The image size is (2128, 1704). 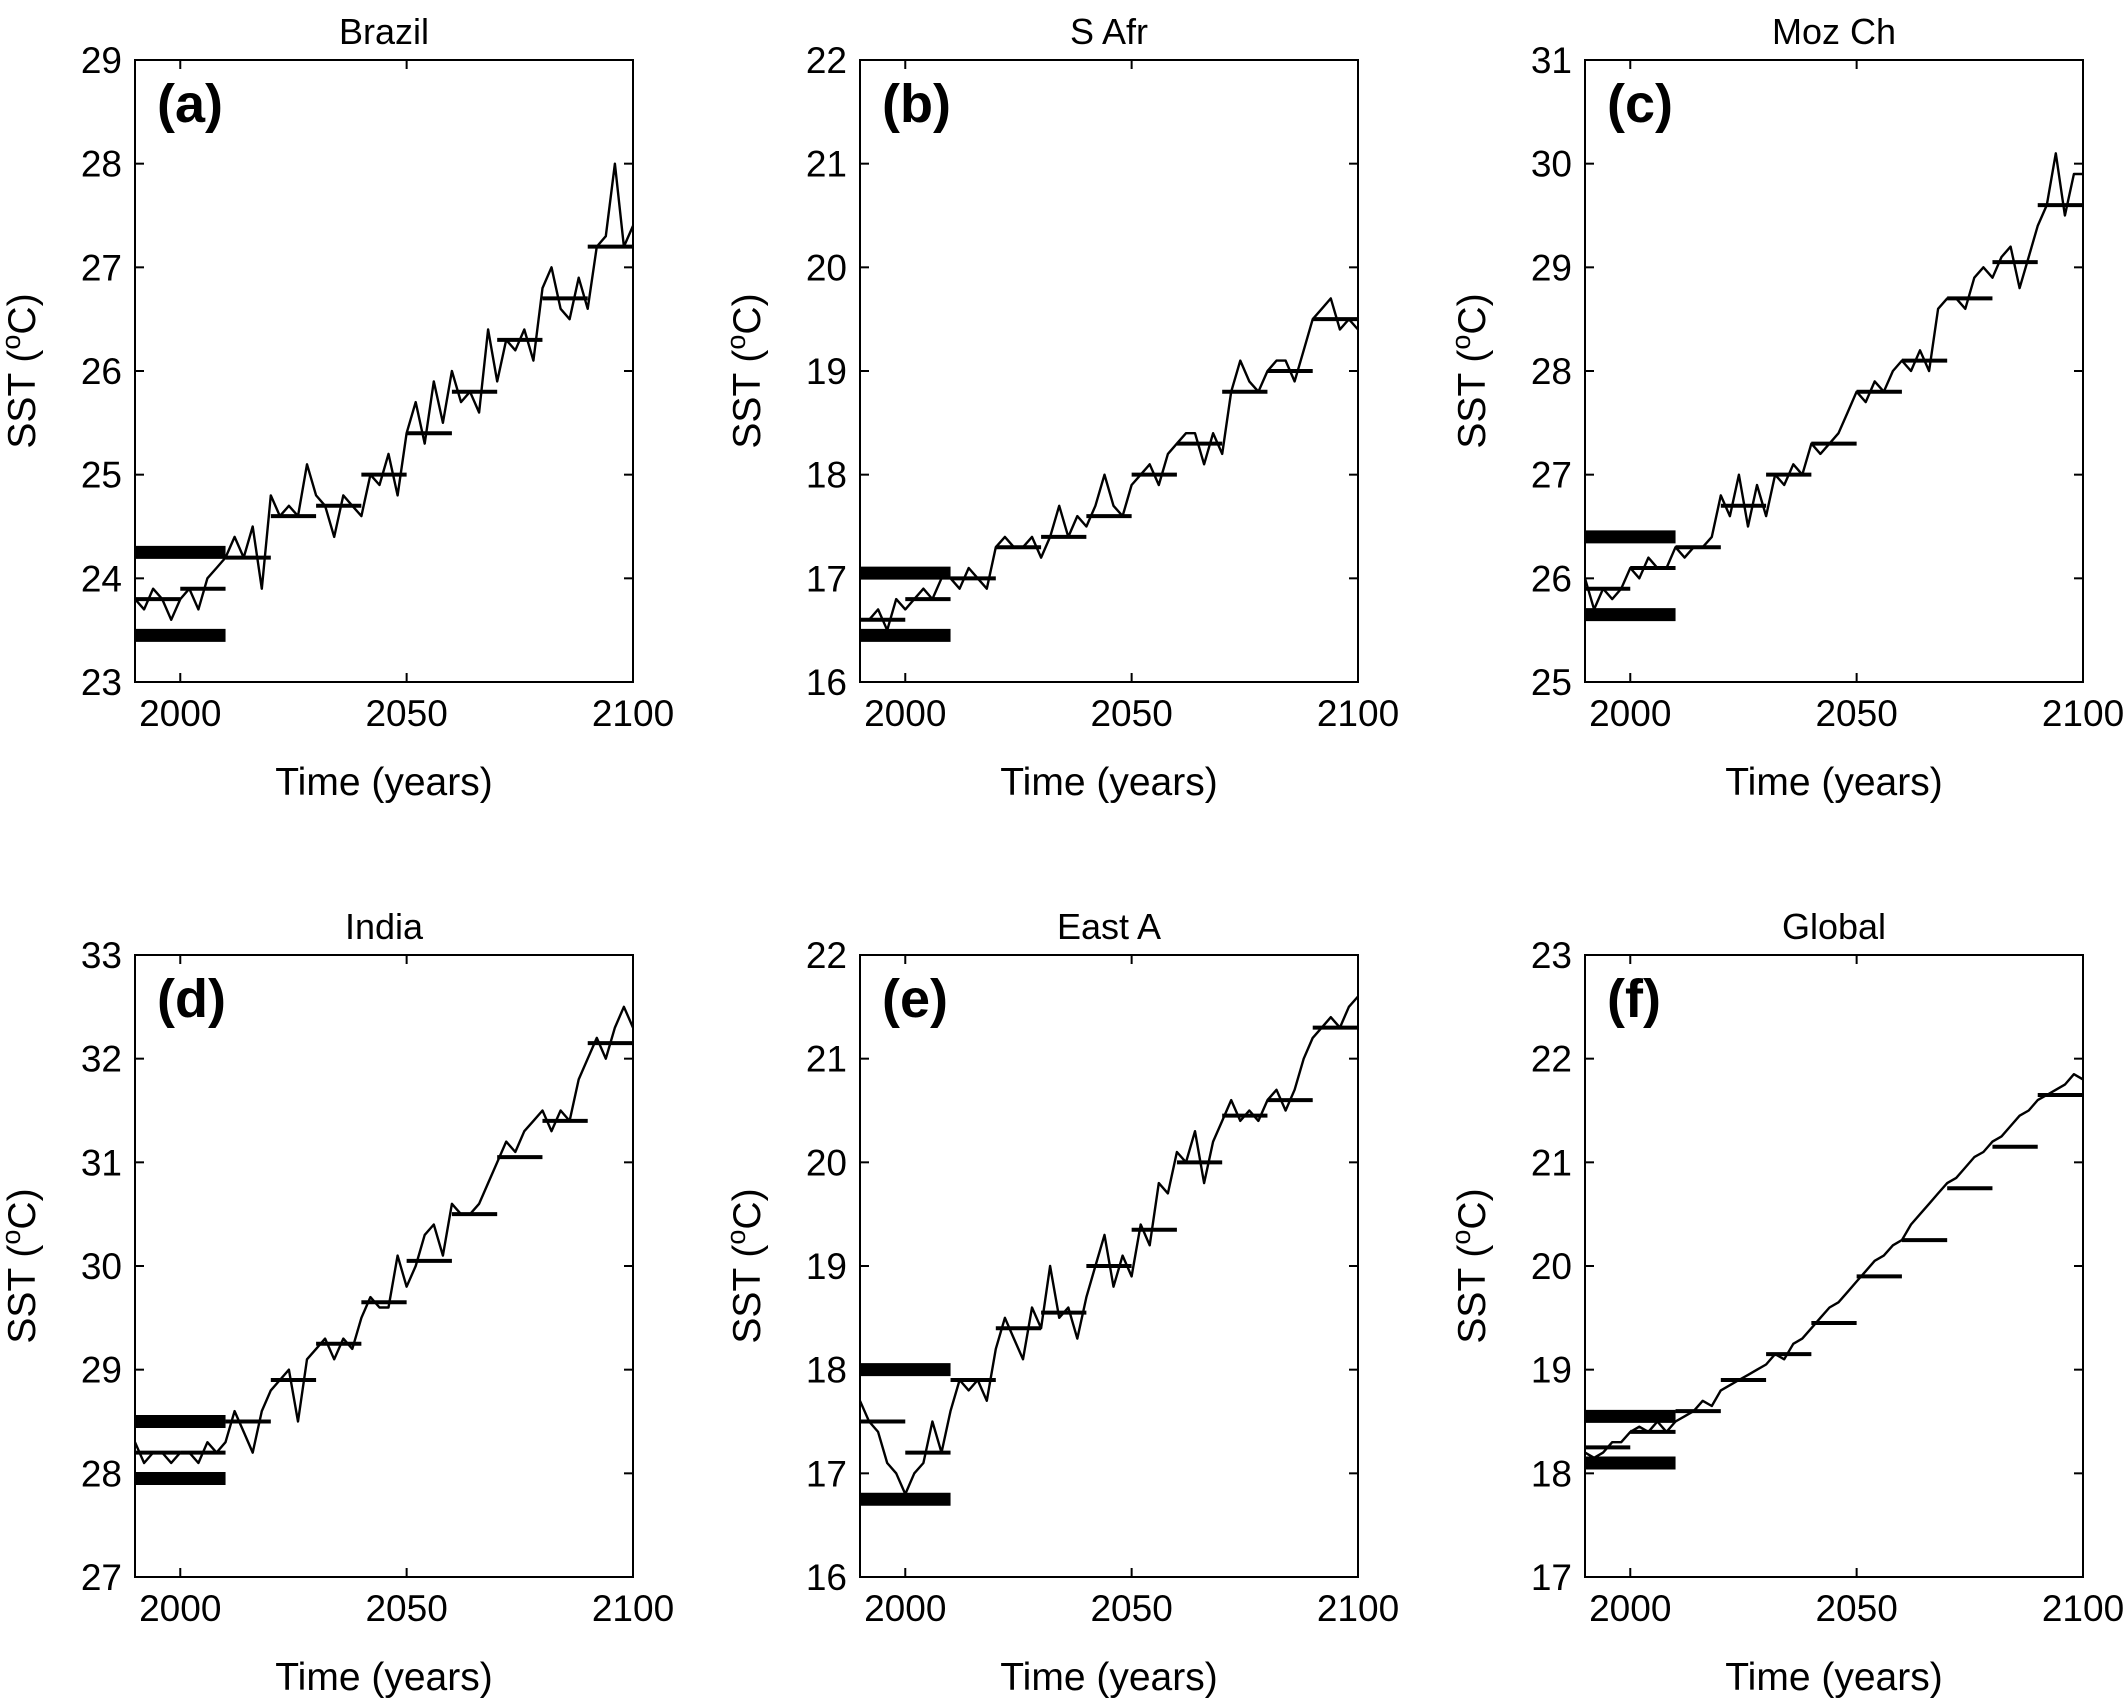 What do you see at coordinates (1551, 1059) in the screenshot?
I see `y-tick-label: 22` at bounding box center [1551, 1059].